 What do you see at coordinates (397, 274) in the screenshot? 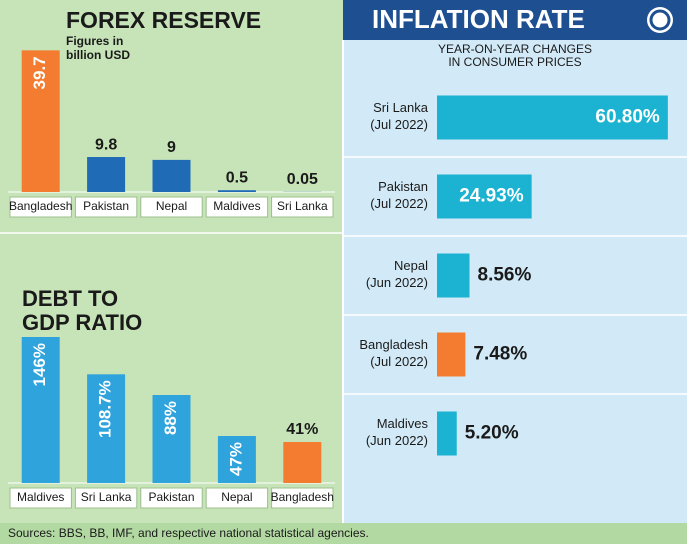
I see `y-tick-label: Nepal (Jun 2022)` at bounding box center [397, 274].